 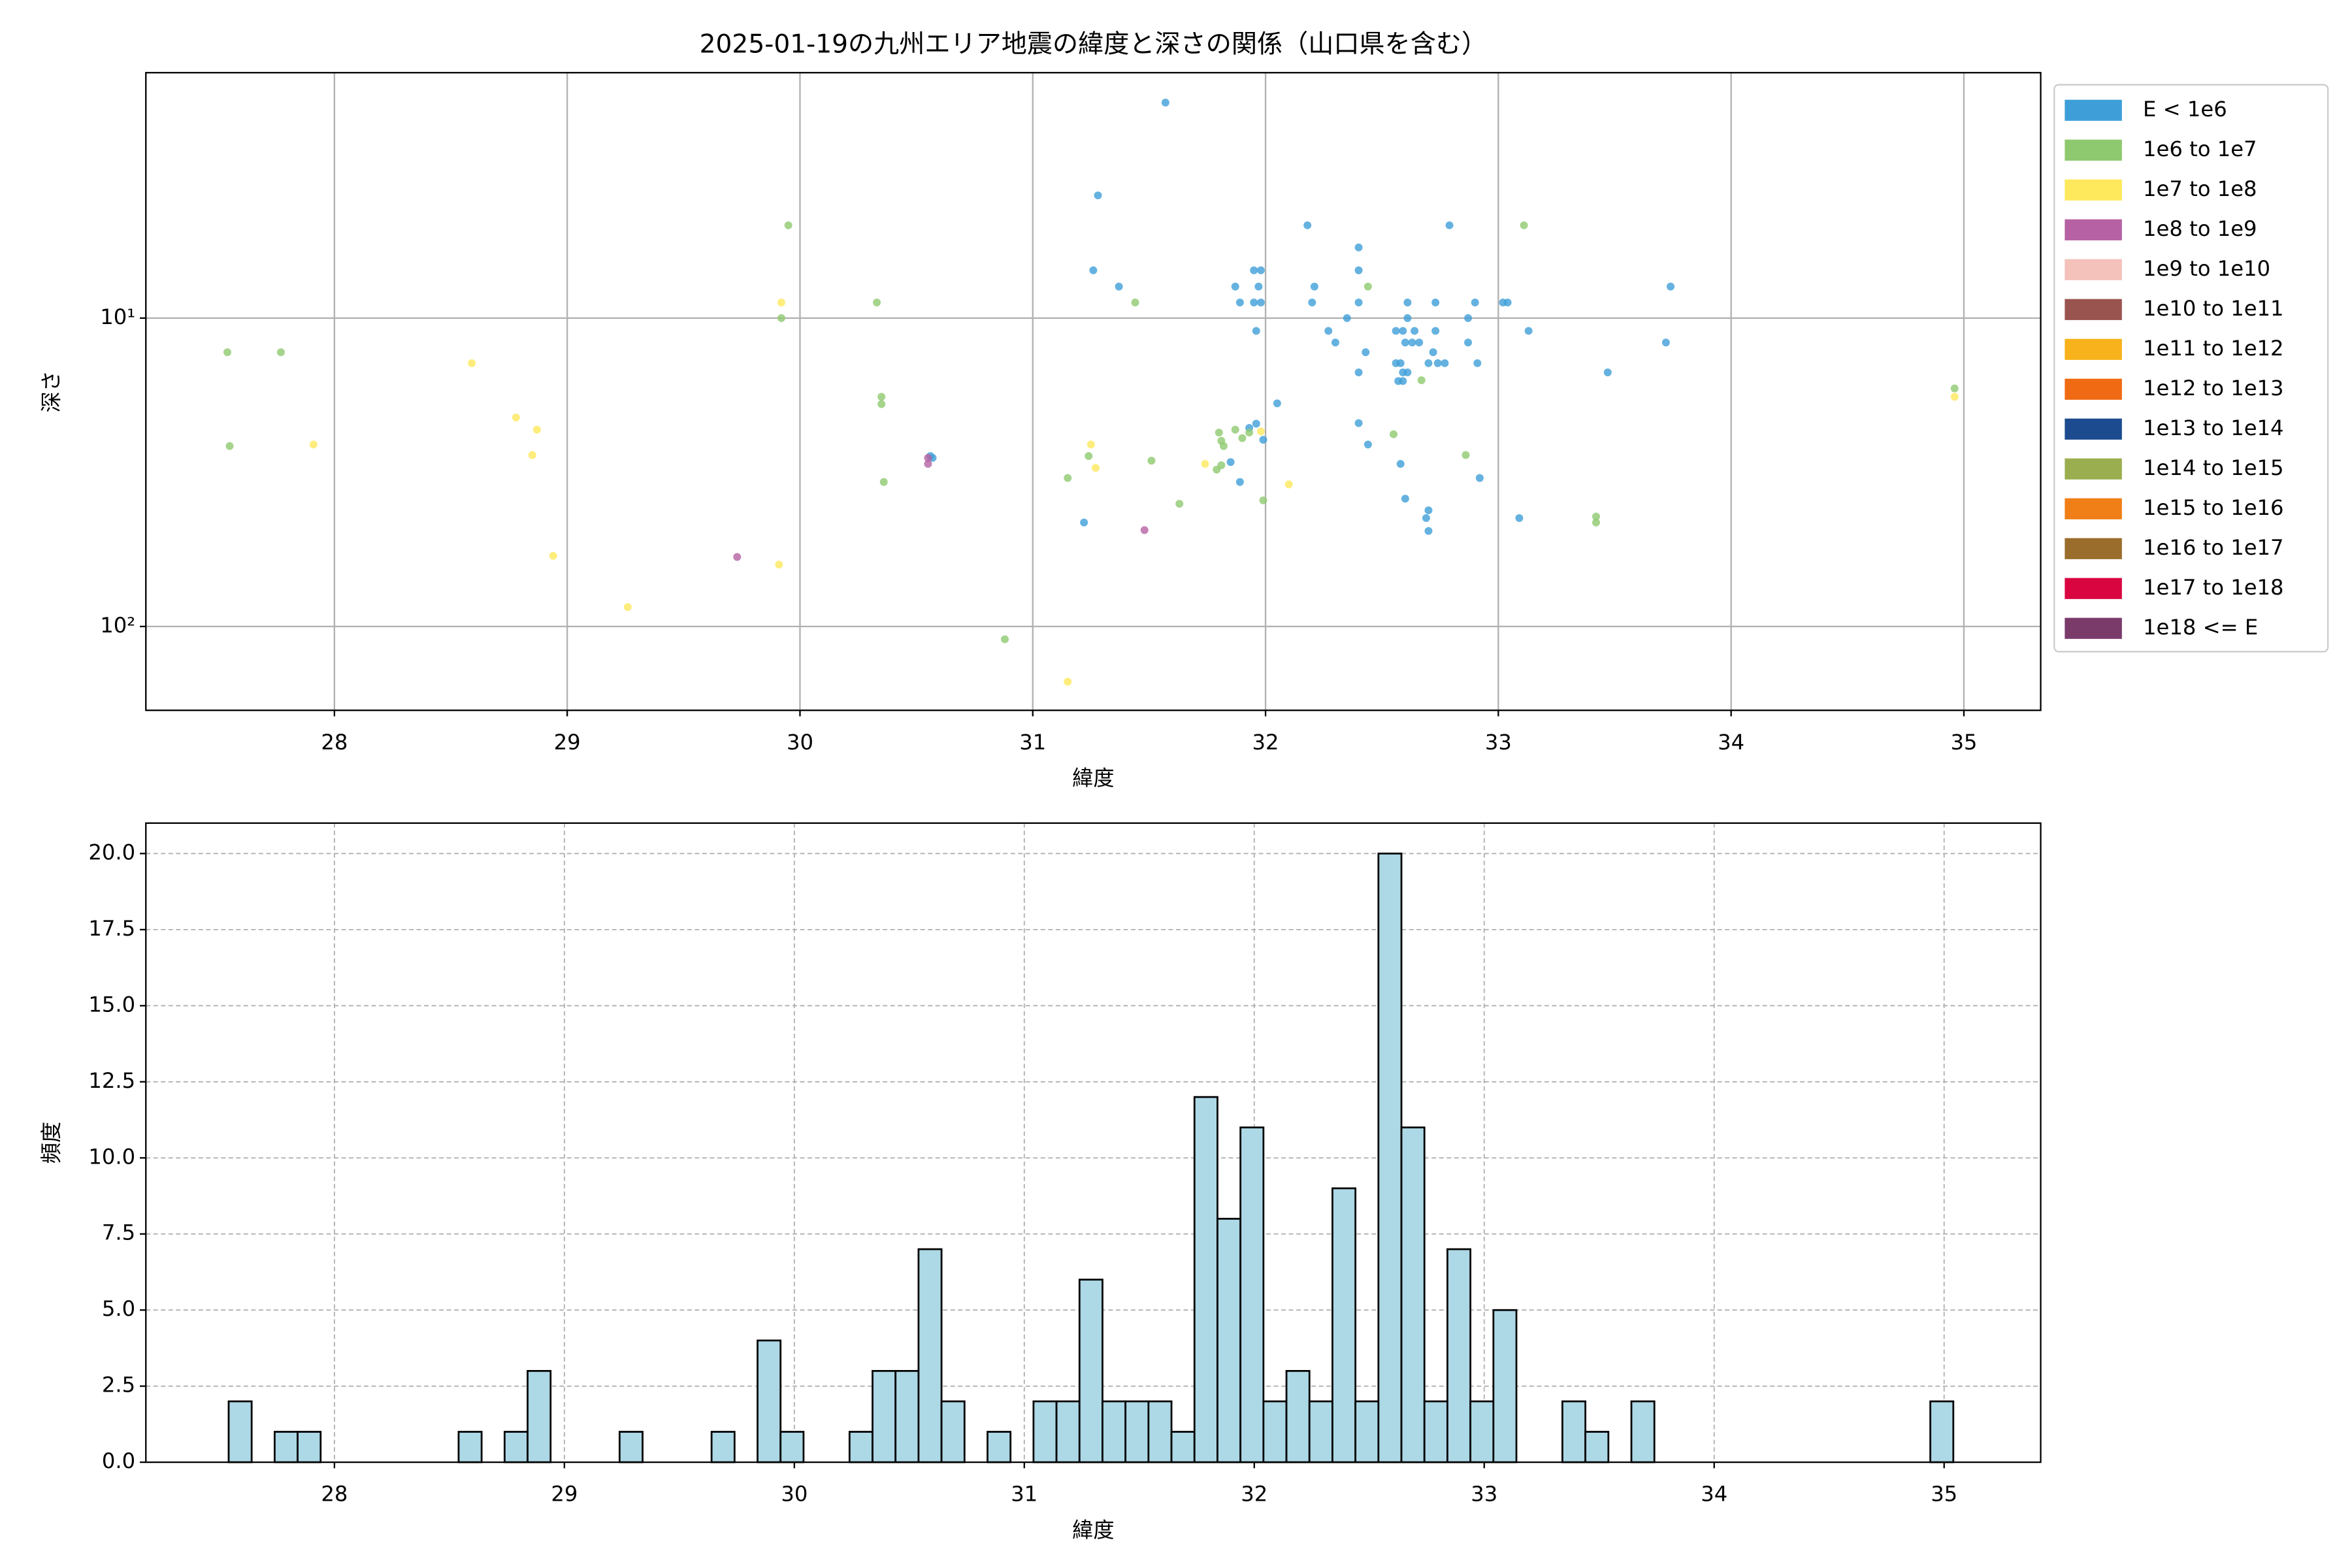 What do you see at coordinates (111, 1004) in the screenshot?
I see `y-tick-label: 15.0` at bounding box center [111, 1004].